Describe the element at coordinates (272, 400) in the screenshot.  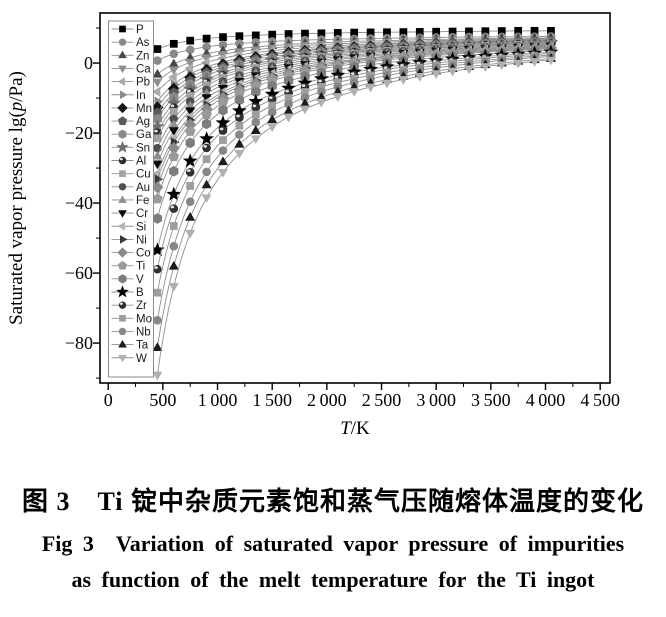
I see `x-tick-label: 1 500` at that location.